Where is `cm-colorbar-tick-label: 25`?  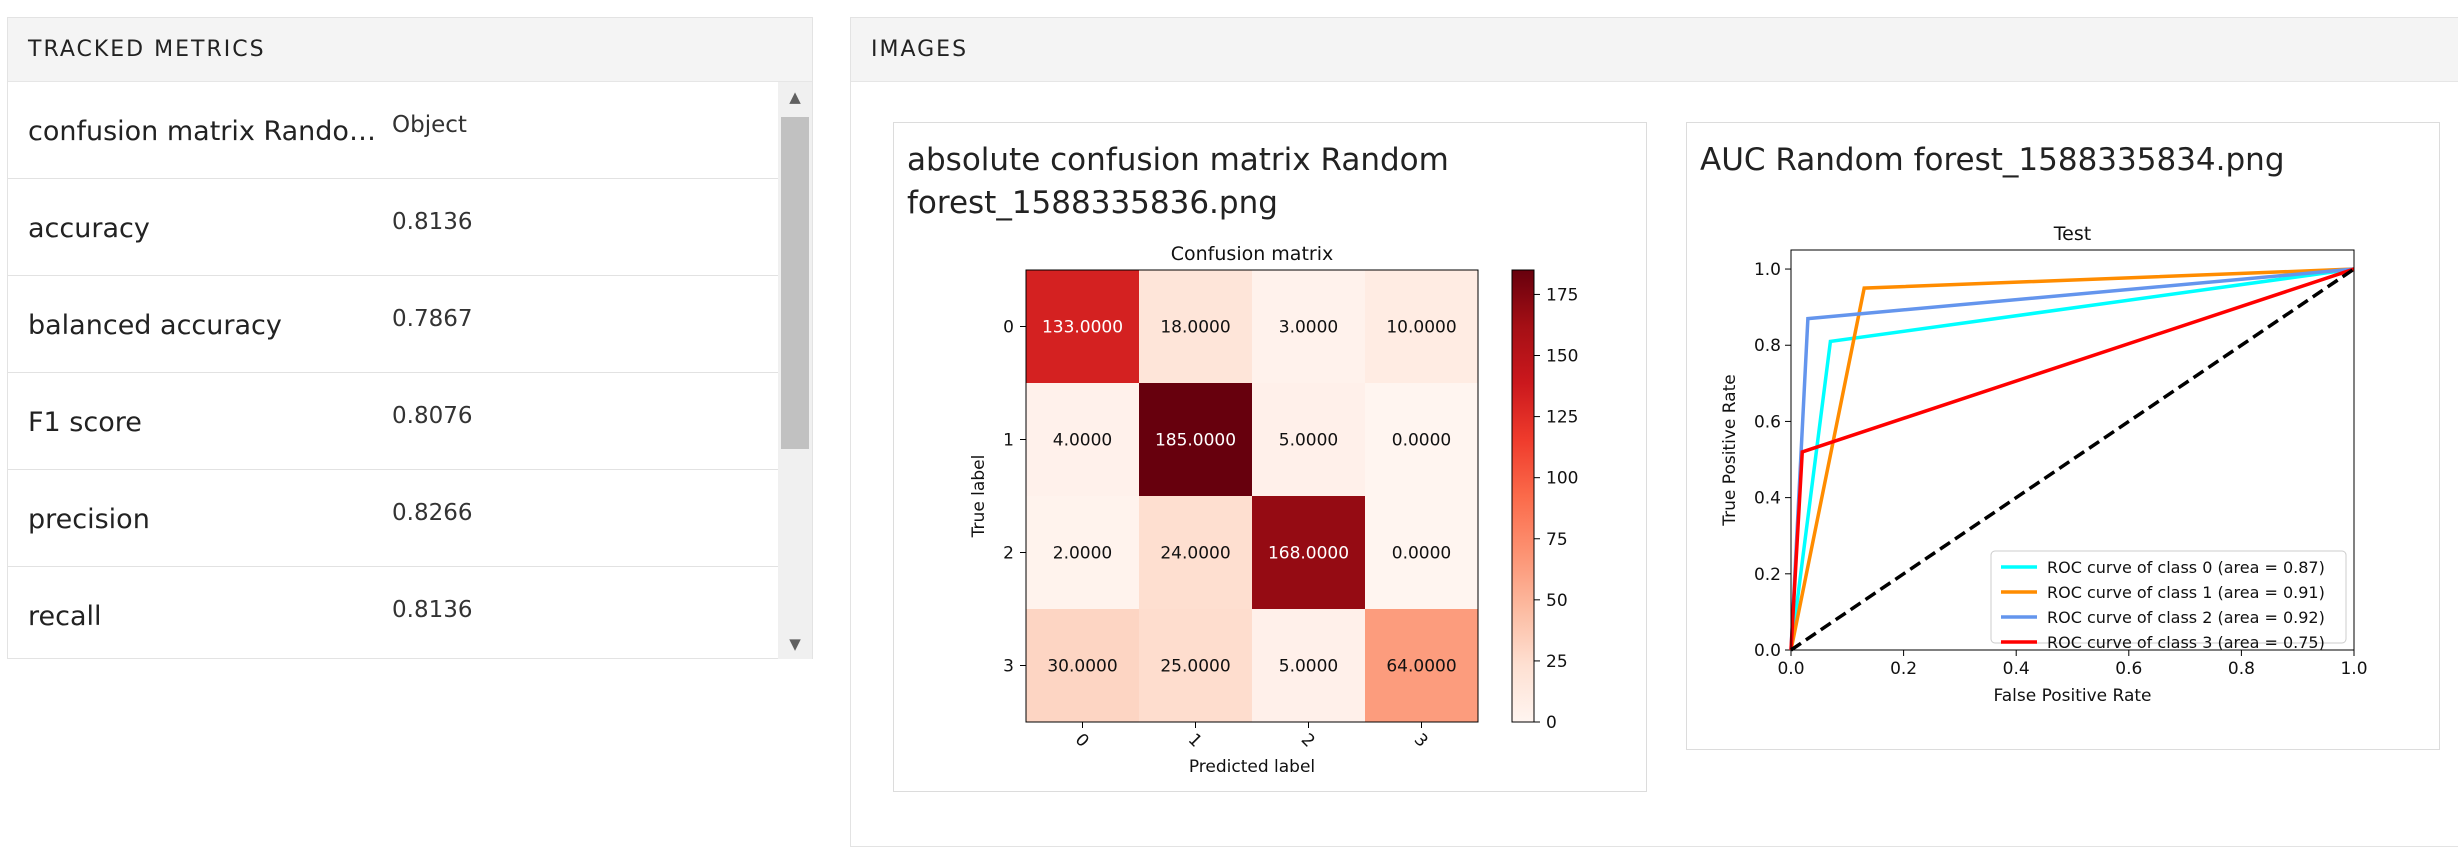 cm-colorbar-tick-label: 25 is located at coordinates (1557, 662).